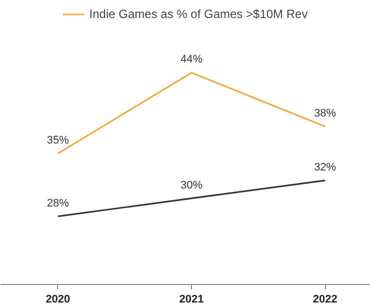  What do you see at coordinates (325, 114) in the screenshot?
I see `data-label: 38%` at bounding box center [325, 114].